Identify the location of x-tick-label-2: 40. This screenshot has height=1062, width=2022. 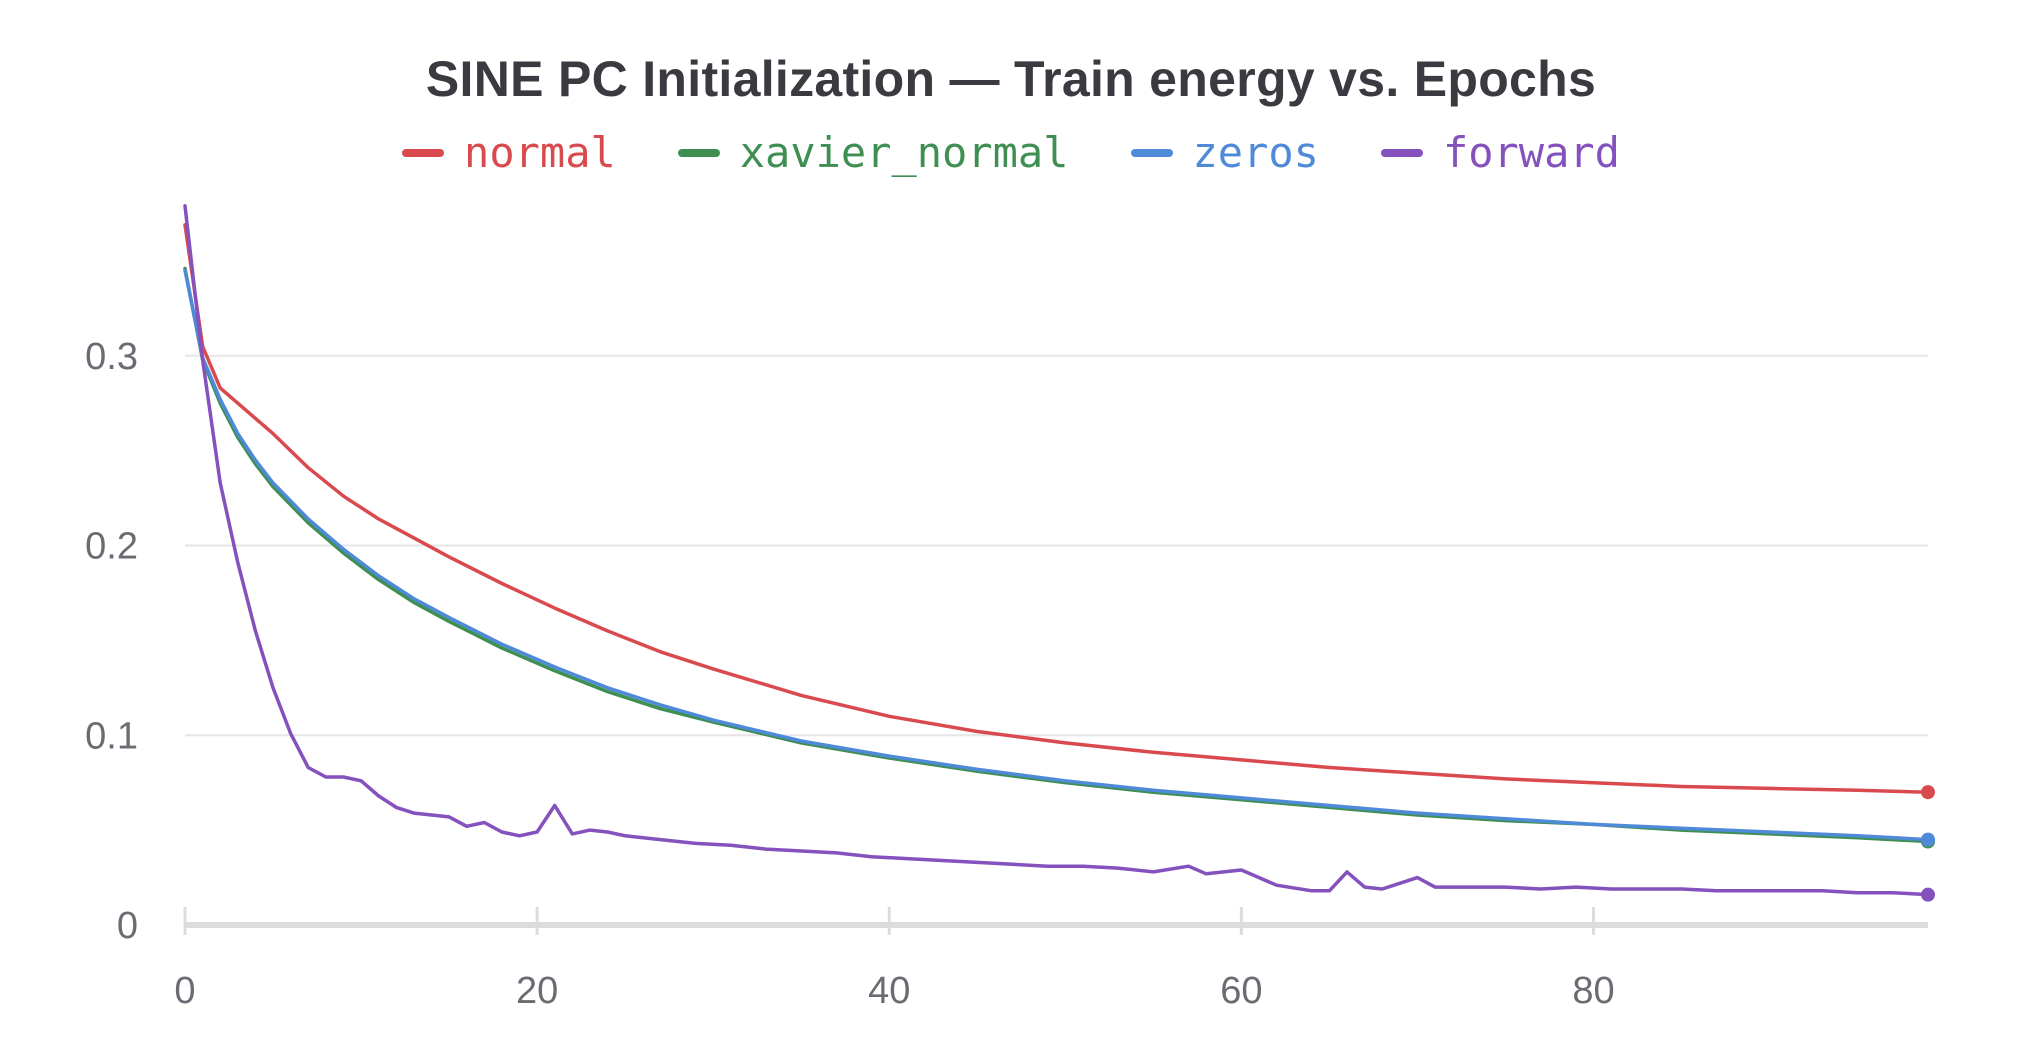
(889, 991).